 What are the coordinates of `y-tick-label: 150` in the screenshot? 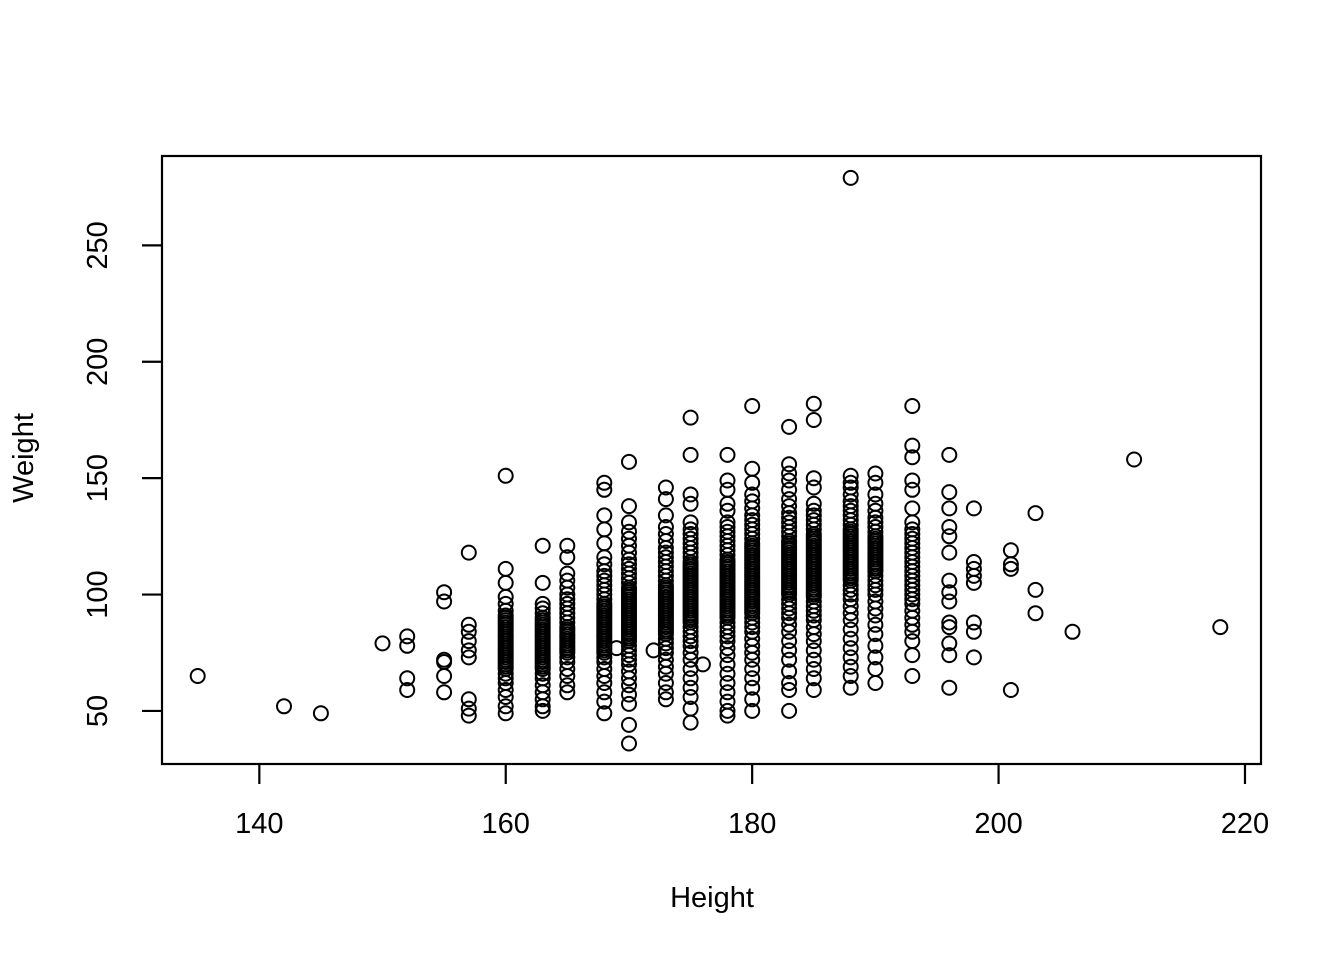 It's located at (98, 478).